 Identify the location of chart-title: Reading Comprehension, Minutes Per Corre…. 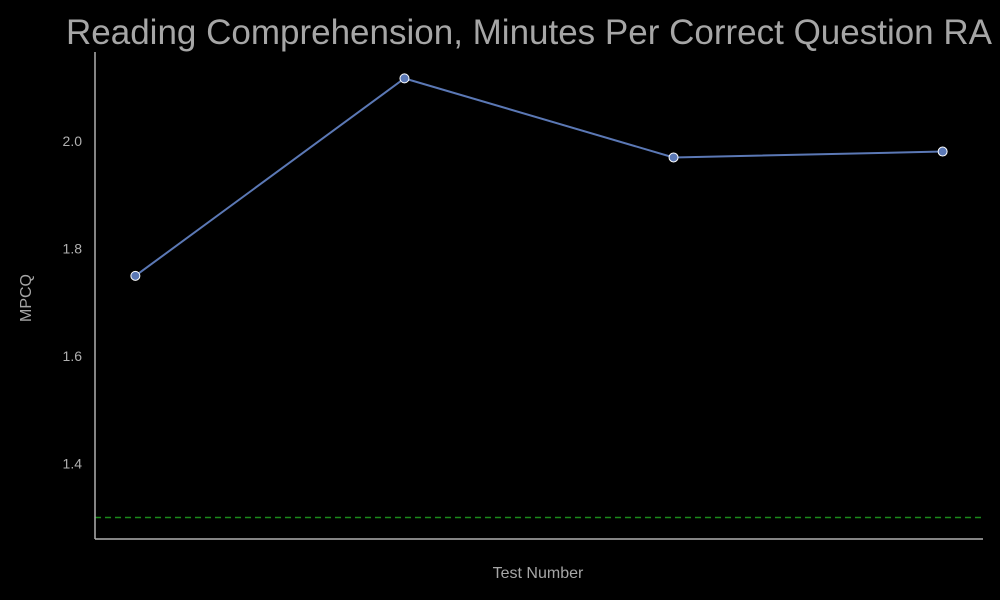
(533, 32).